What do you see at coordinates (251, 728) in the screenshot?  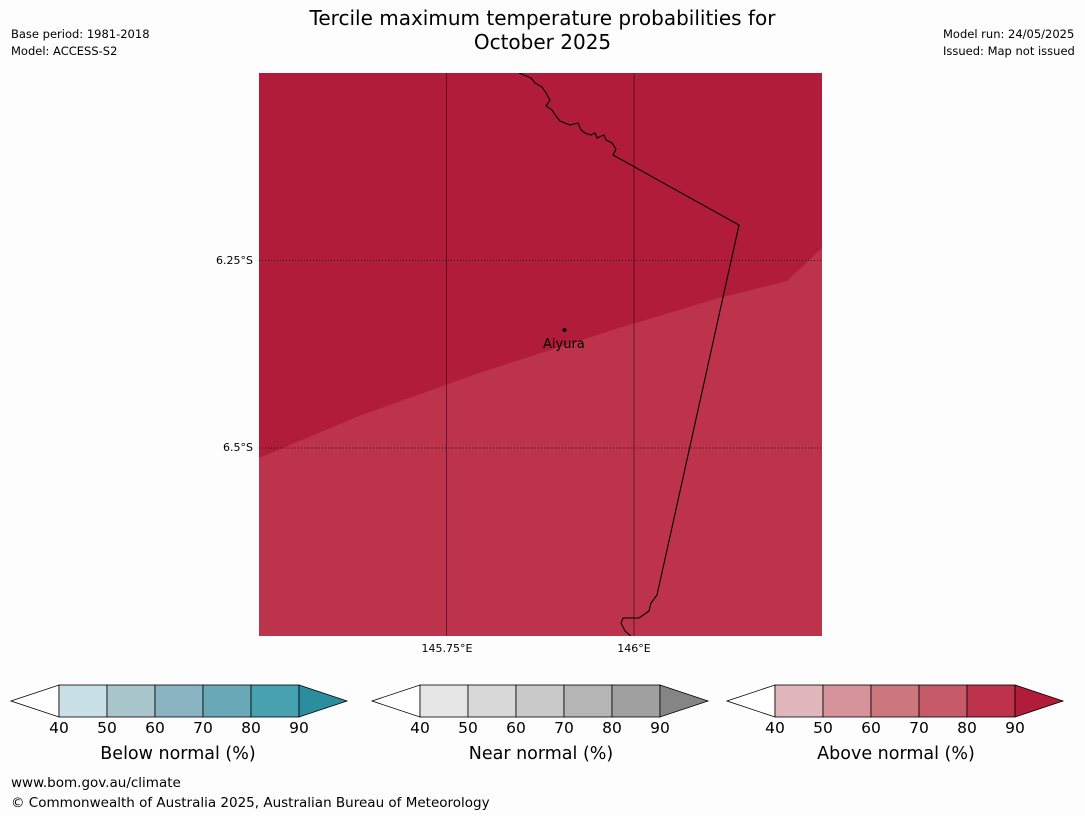 I see `cbar-below-tick-80: 80` at bounding box center [251, 728].